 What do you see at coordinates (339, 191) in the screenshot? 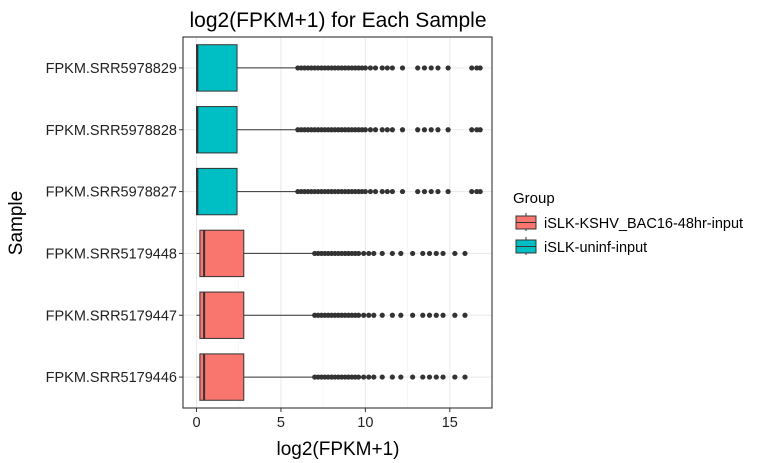
I see `boxplot-FPKM.SRR5978827` at bounding box center [339, 191].